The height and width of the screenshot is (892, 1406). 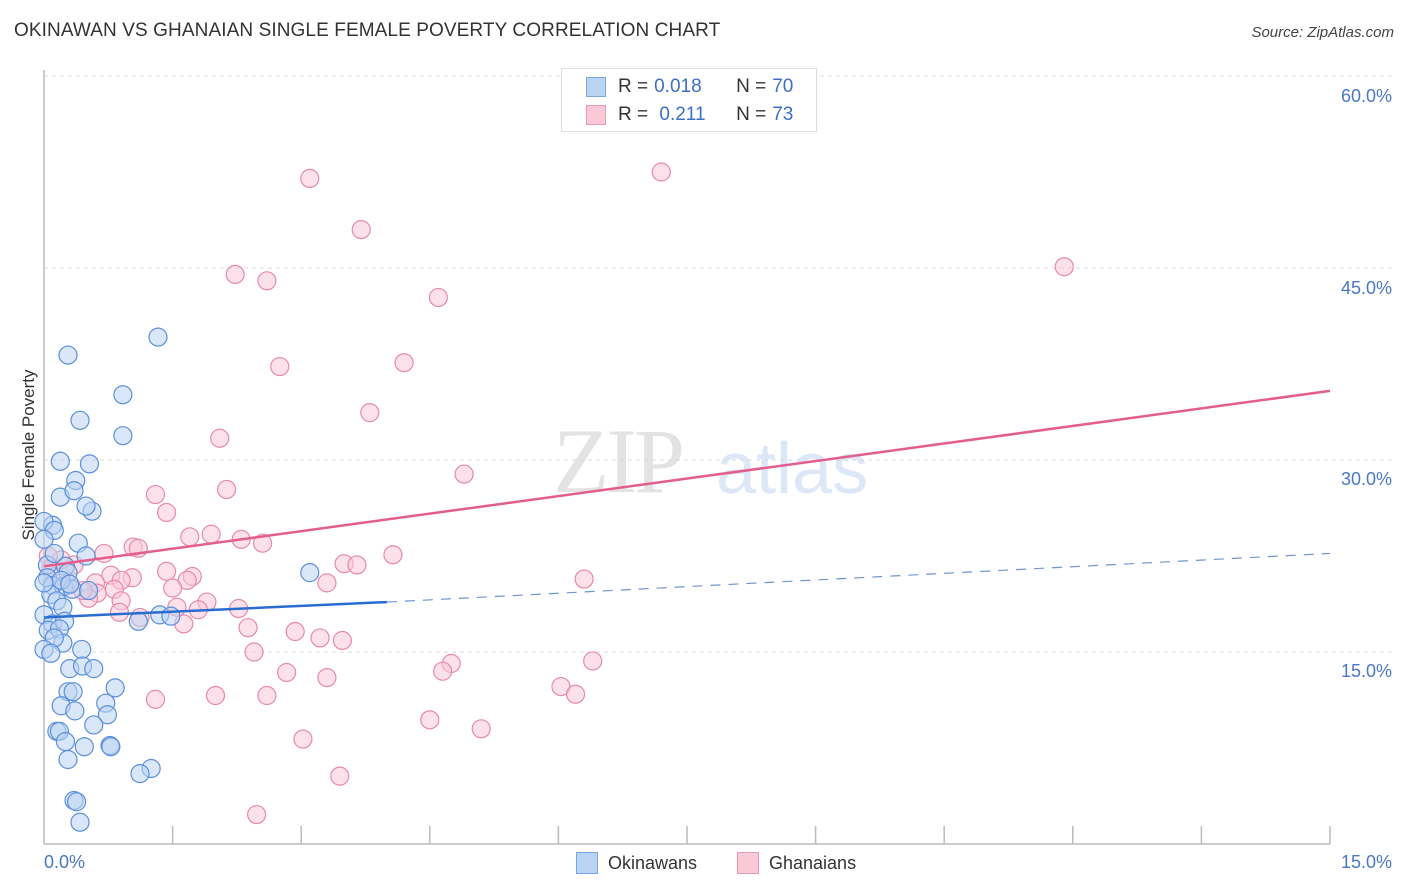 What do you see at coordinates (596, 115) in the screenshot?
I see `ghanaians-swatch-icon` at bounding box center [596, 115].